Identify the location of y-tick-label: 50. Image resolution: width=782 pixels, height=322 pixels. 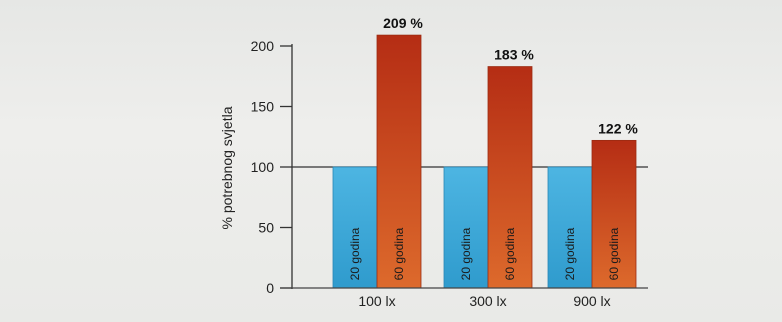
(266, 228).